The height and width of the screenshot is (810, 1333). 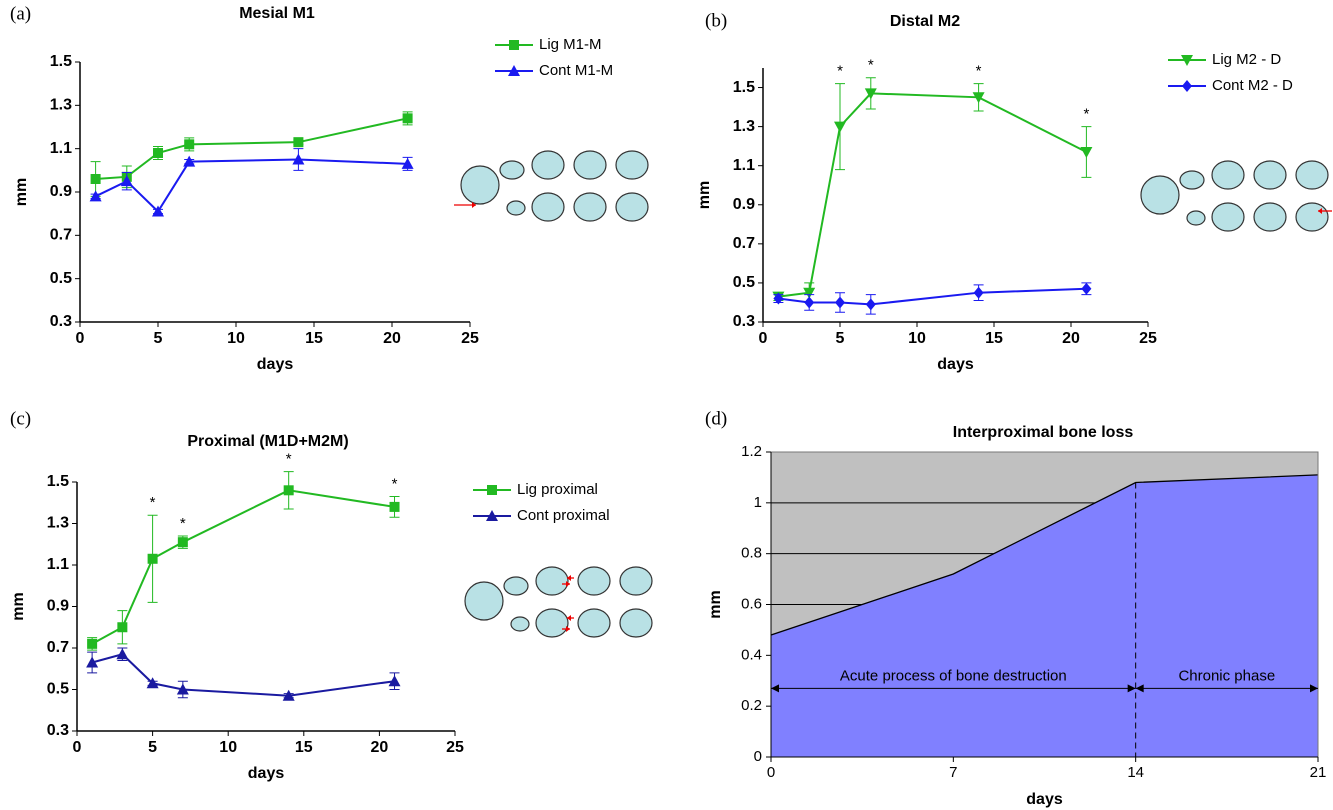 I want to click on legend-label: Lig proximal, so click(x=557, y=489).